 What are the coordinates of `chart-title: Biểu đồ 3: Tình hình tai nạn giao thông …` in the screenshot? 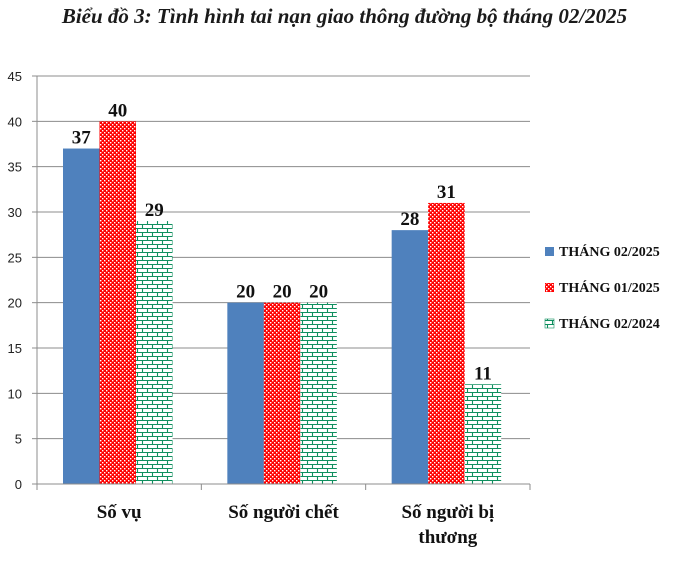 It's located at (344, 16).